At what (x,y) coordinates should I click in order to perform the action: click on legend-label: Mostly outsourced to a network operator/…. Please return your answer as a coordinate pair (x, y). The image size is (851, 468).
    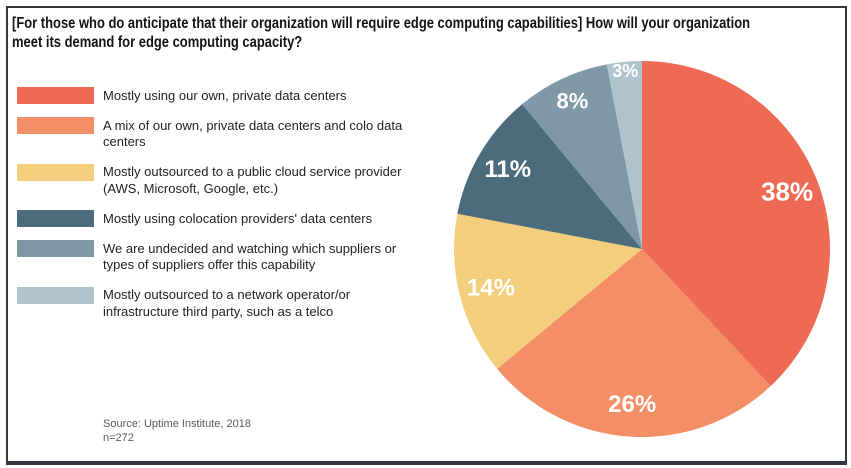
    Looking at the image, I should click on (227, 303).